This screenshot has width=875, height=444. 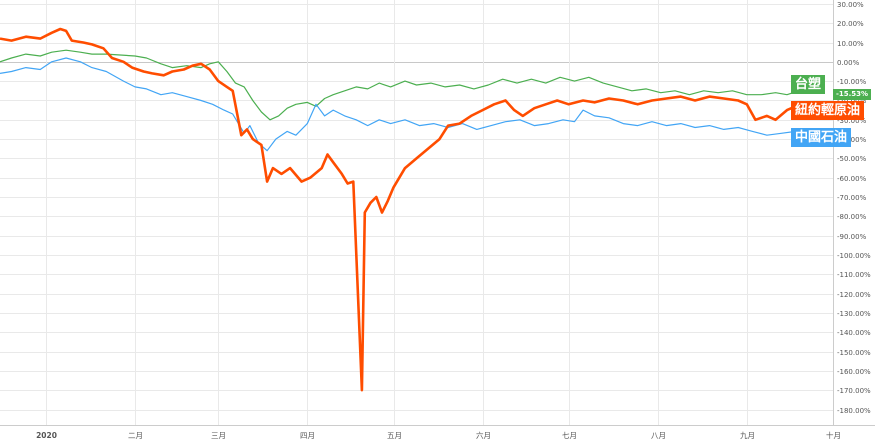 I want to click on x-tick-label: 六月, so click(x=483, y=435).